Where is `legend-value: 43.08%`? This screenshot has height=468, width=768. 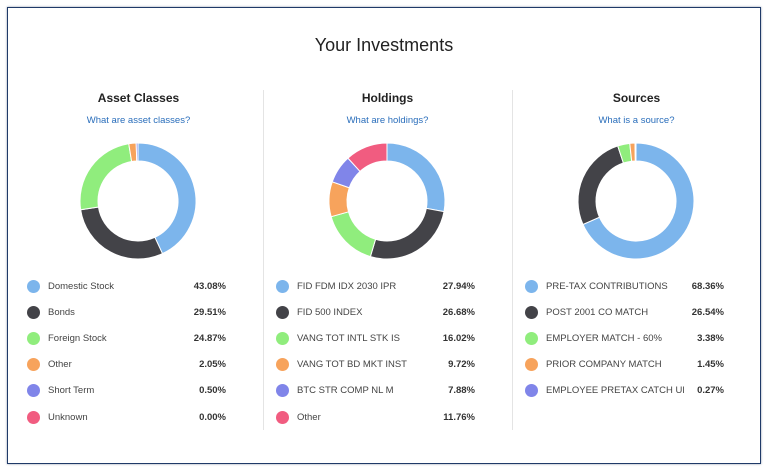
legend-value: 43.08% is located at coordinates (209, 286).